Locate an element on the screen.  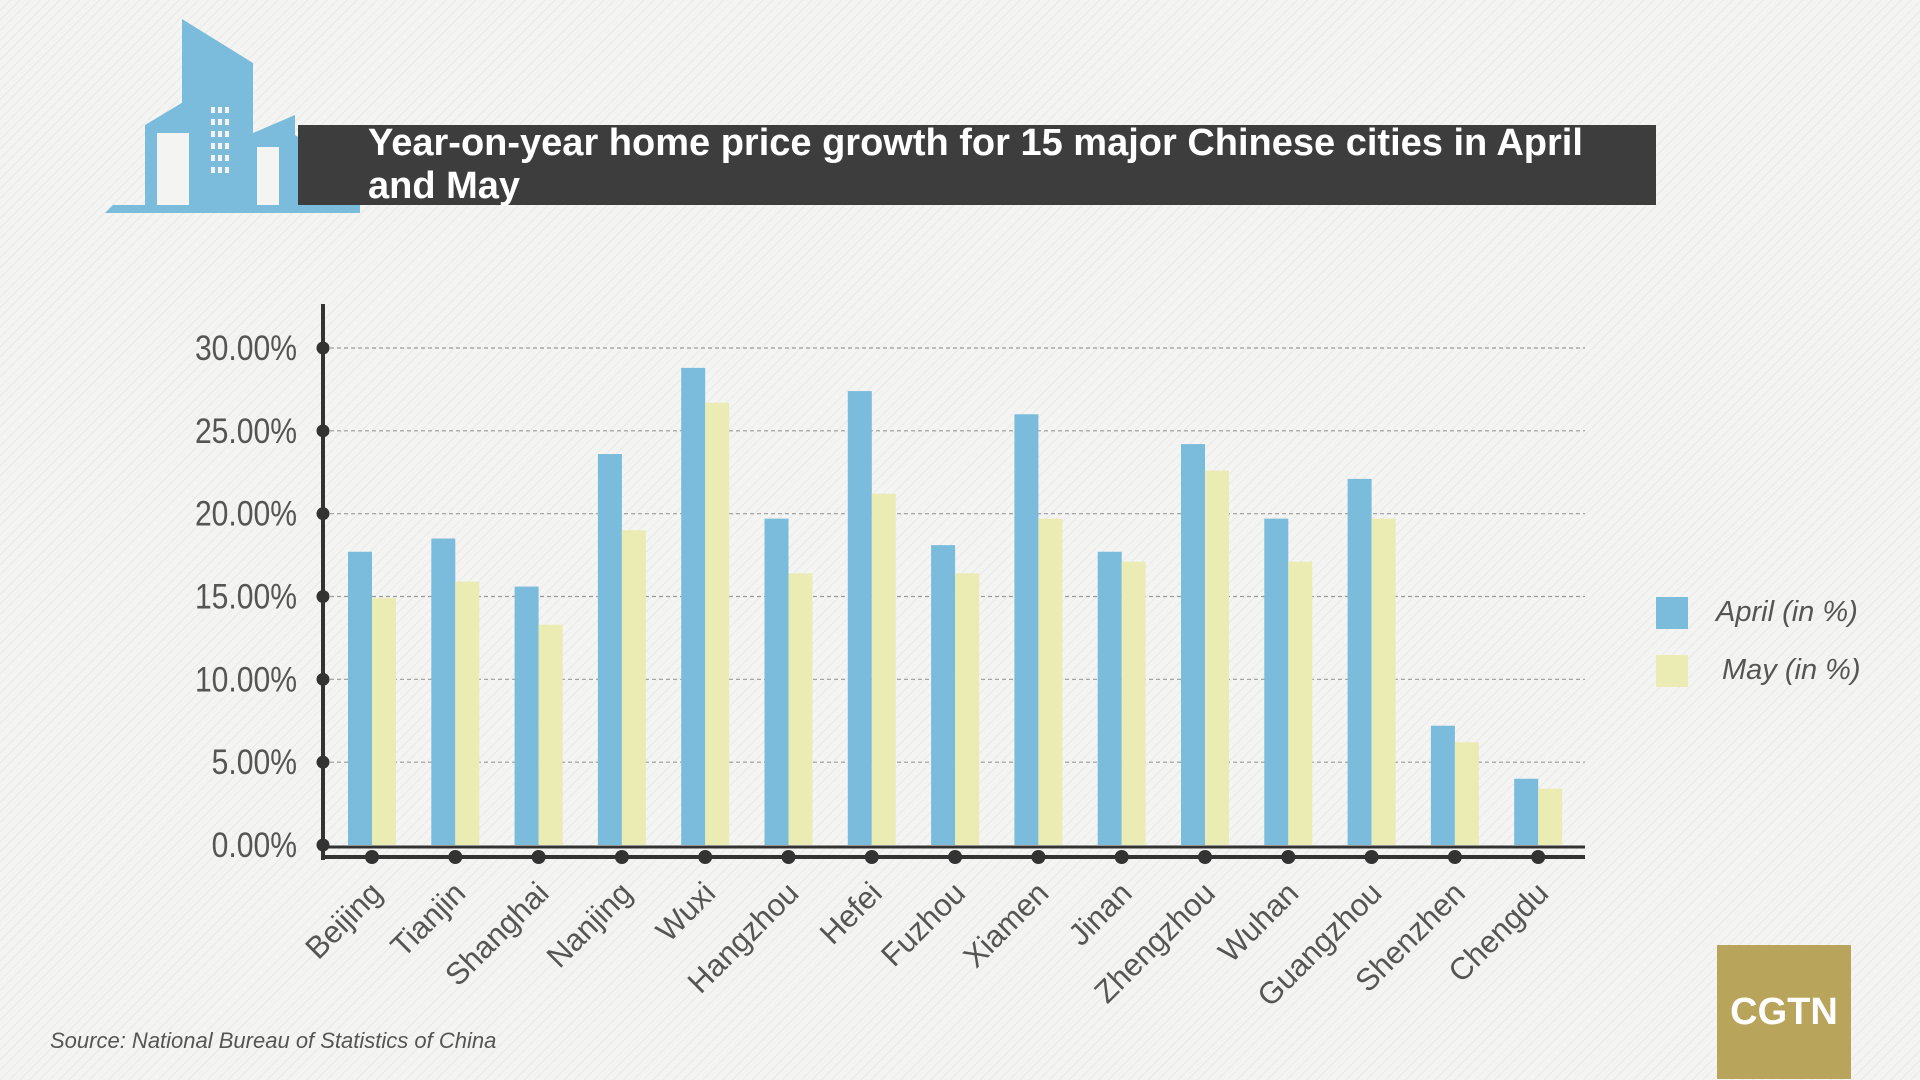
bar-april-tianjin is located at coordinates (443, 691).